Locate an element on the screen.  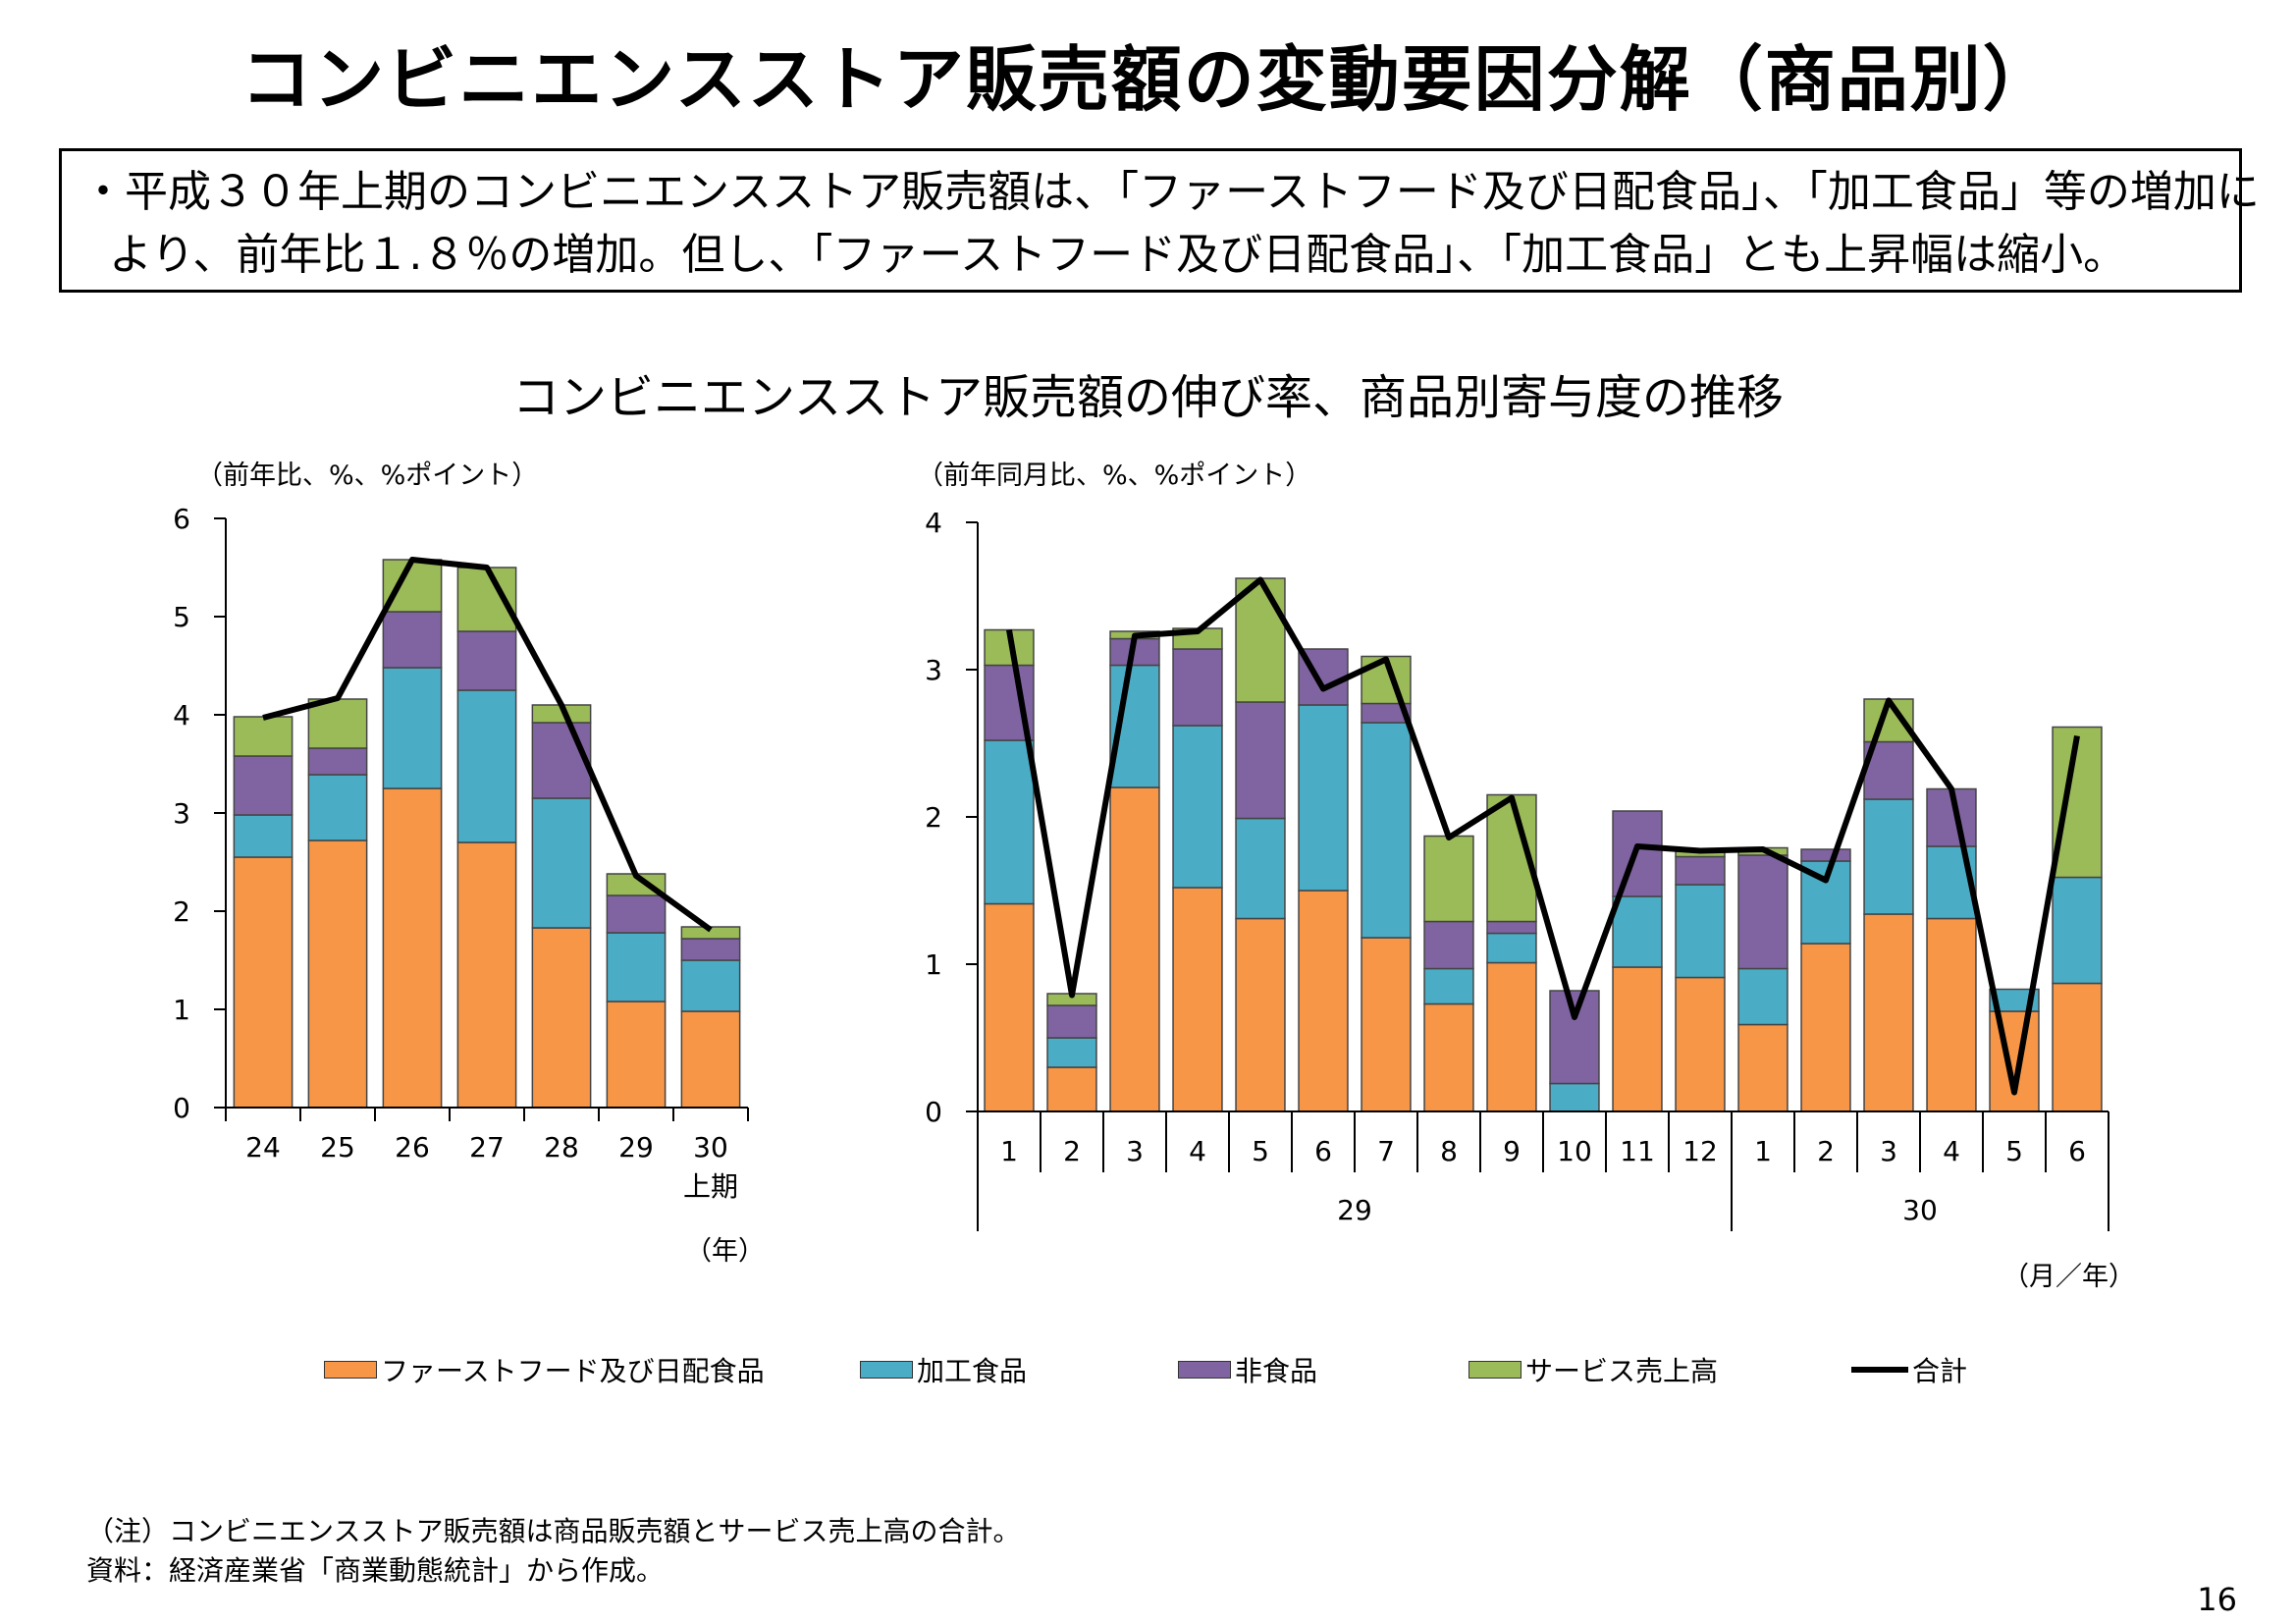
x-tick-label: 11 is located at coordinates (1637, 1151).